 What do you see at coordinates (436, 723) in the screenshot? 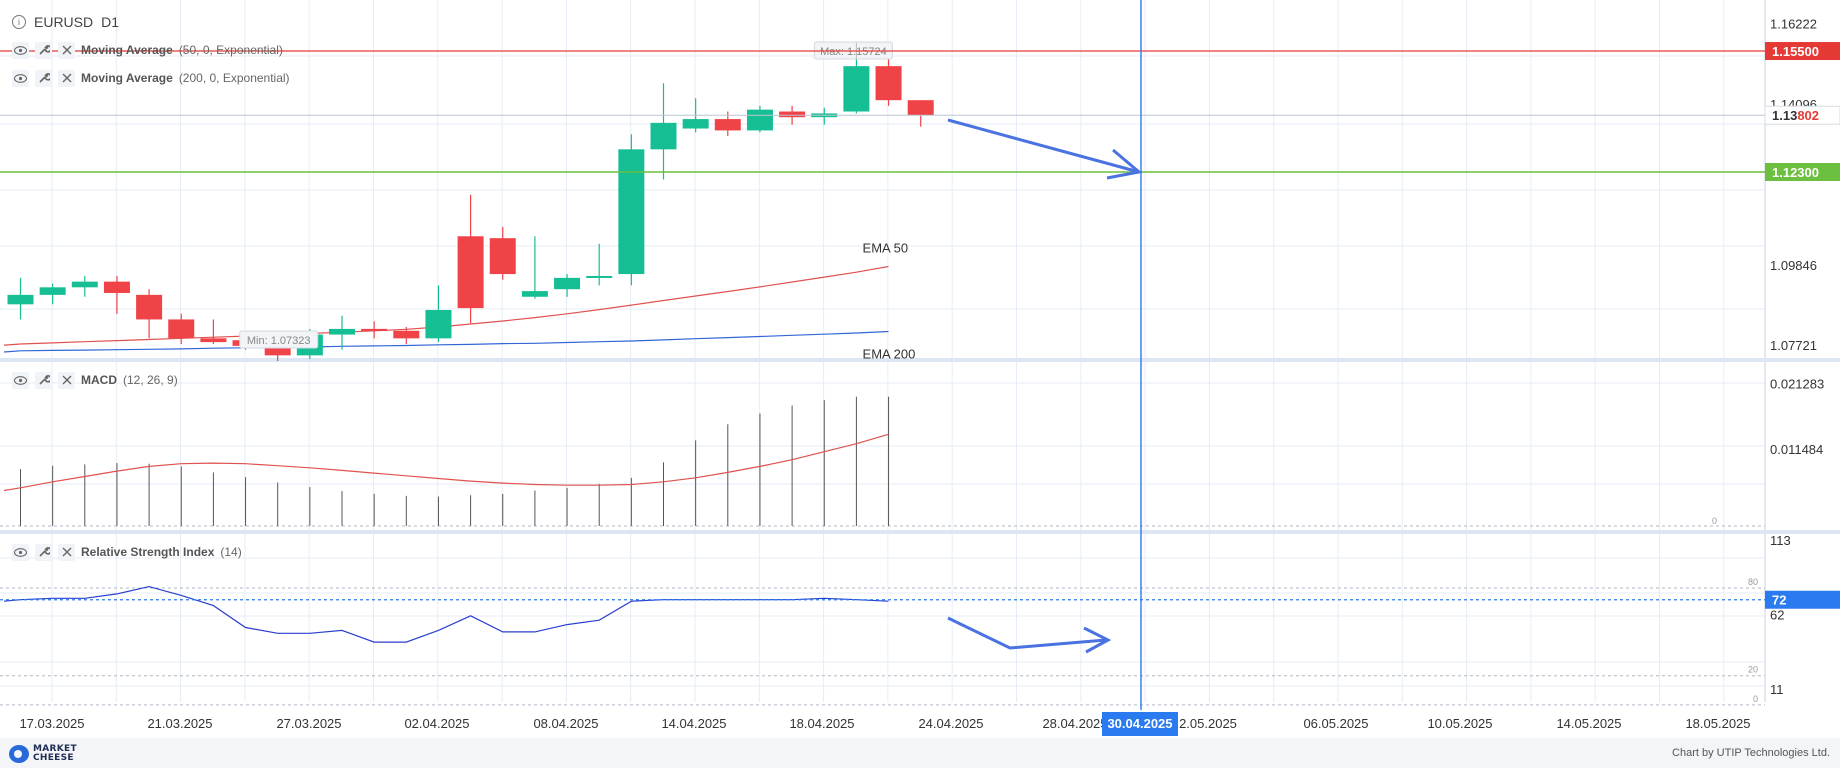
I see `x-tick-label: 02.04.2025` at bounding box center [436, 723].